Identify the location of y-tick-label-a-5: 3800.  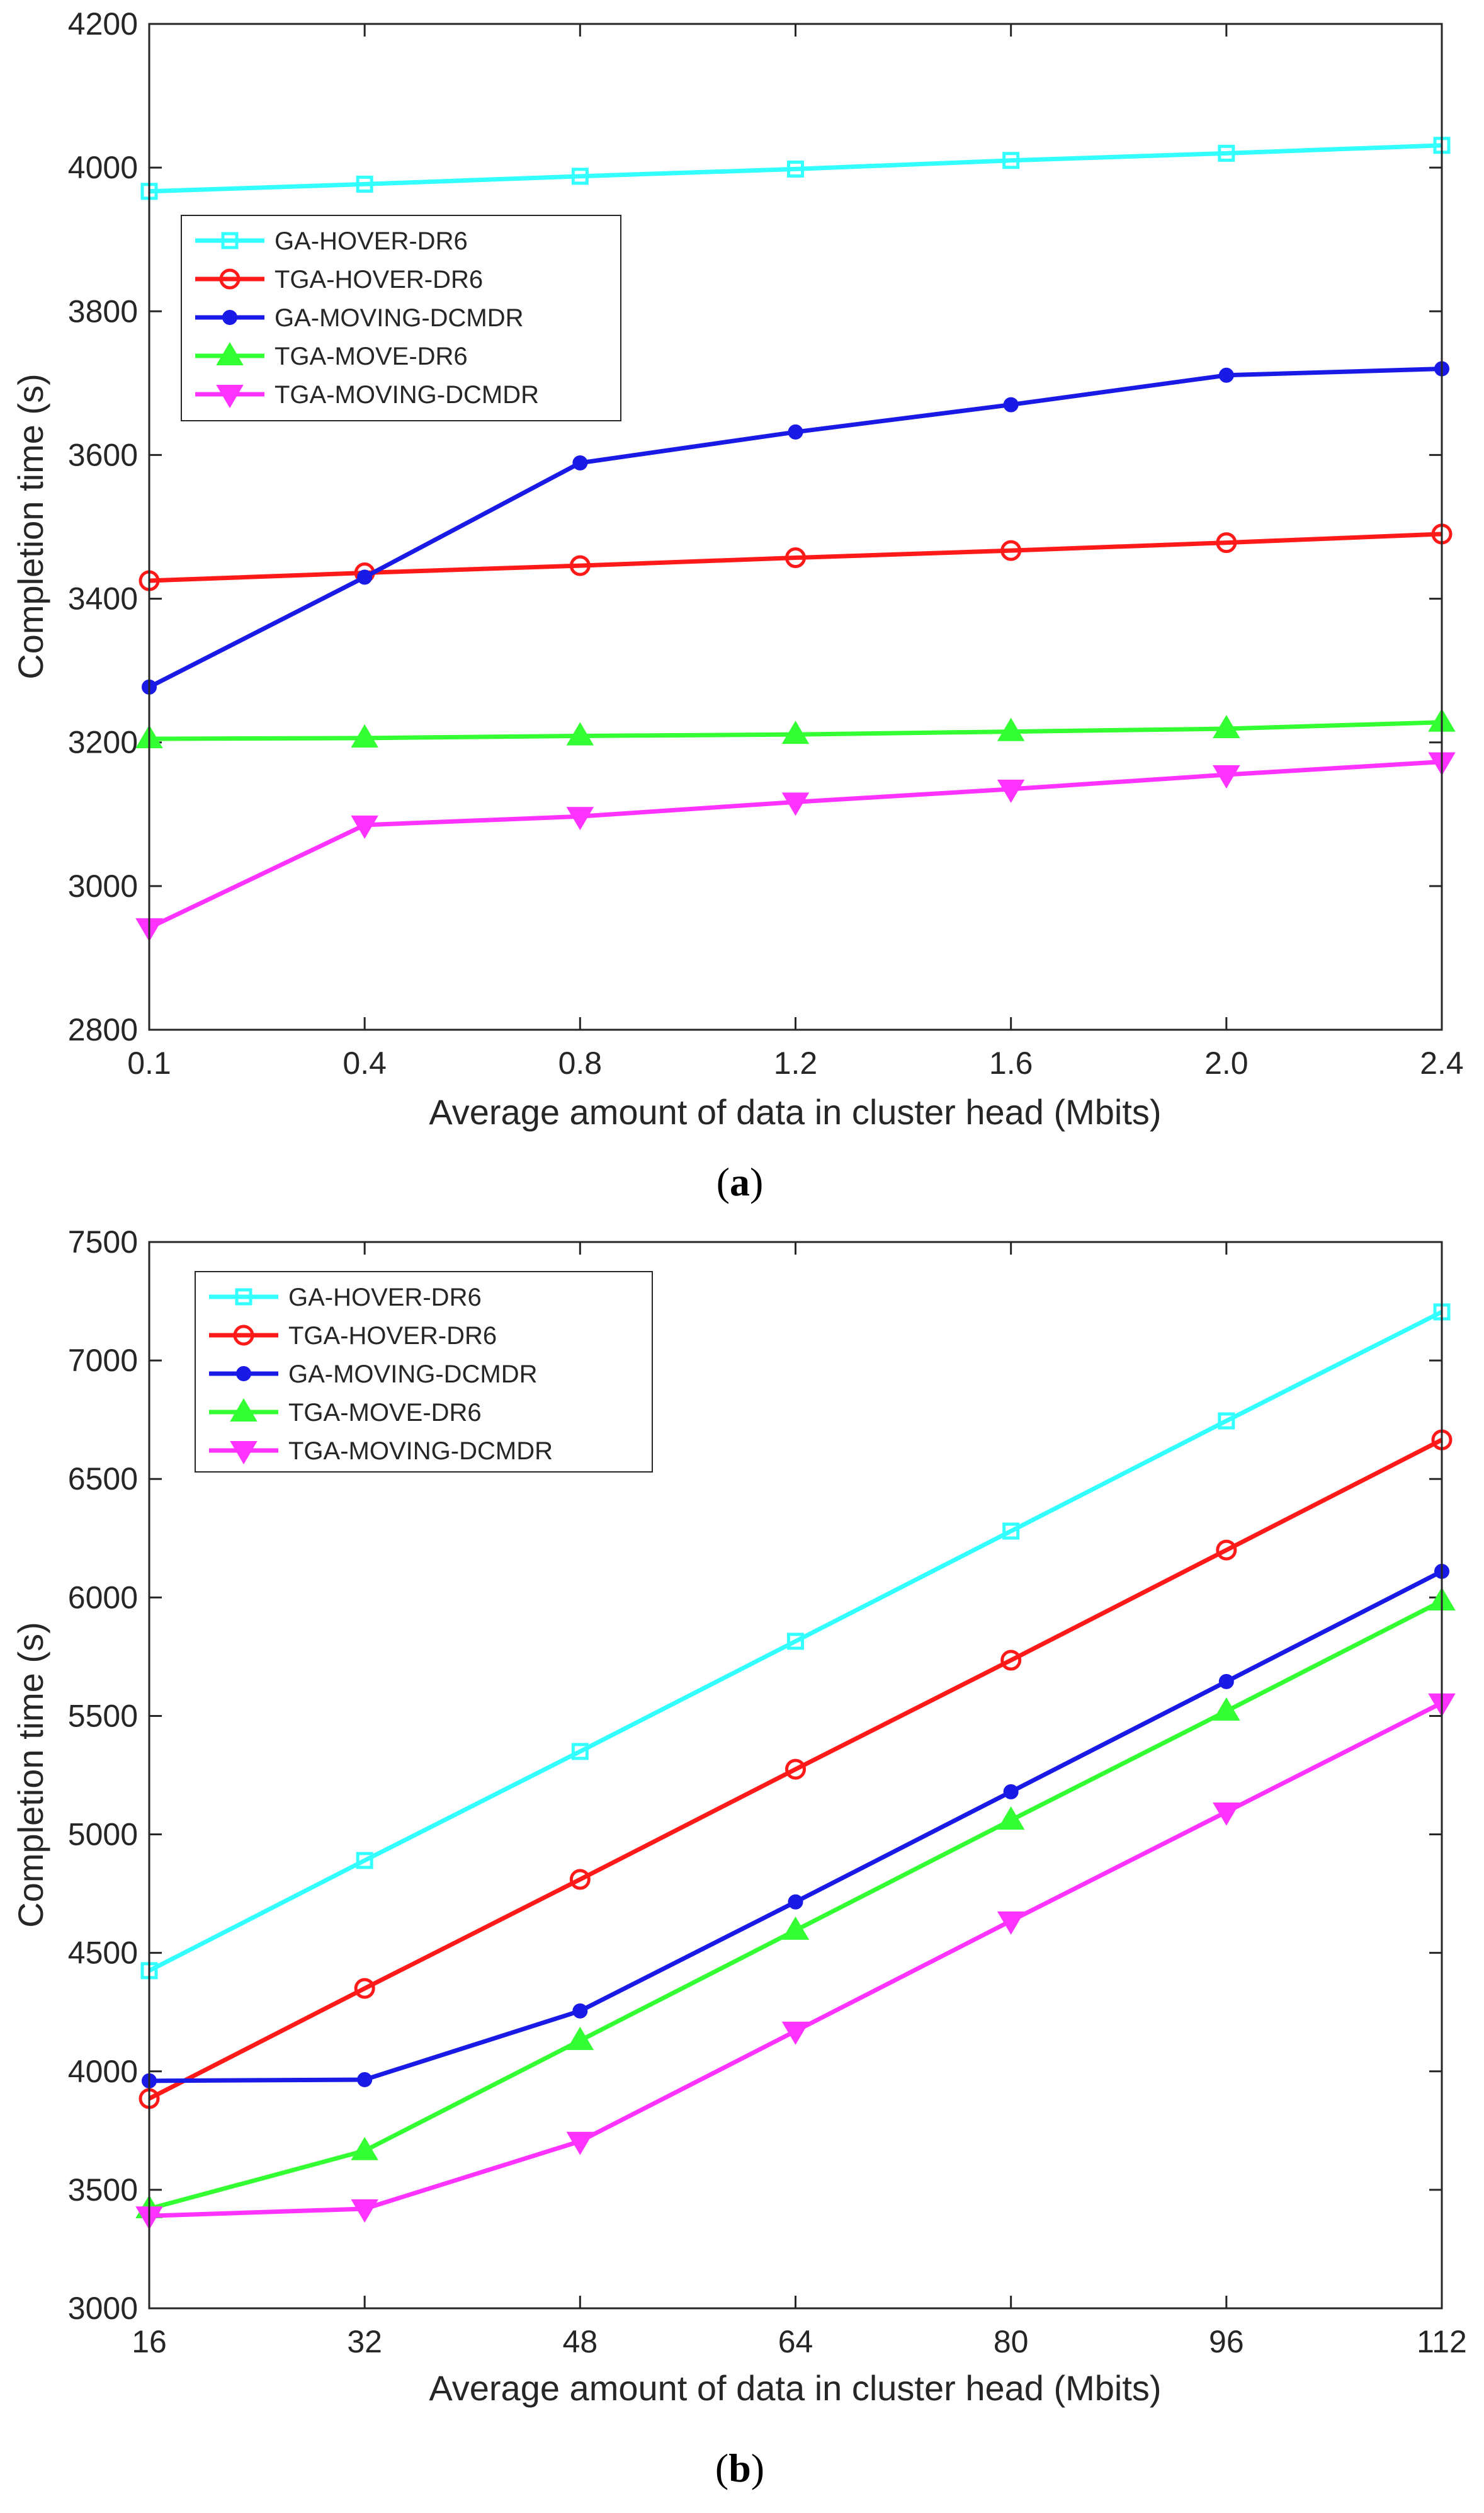
(103, 311).